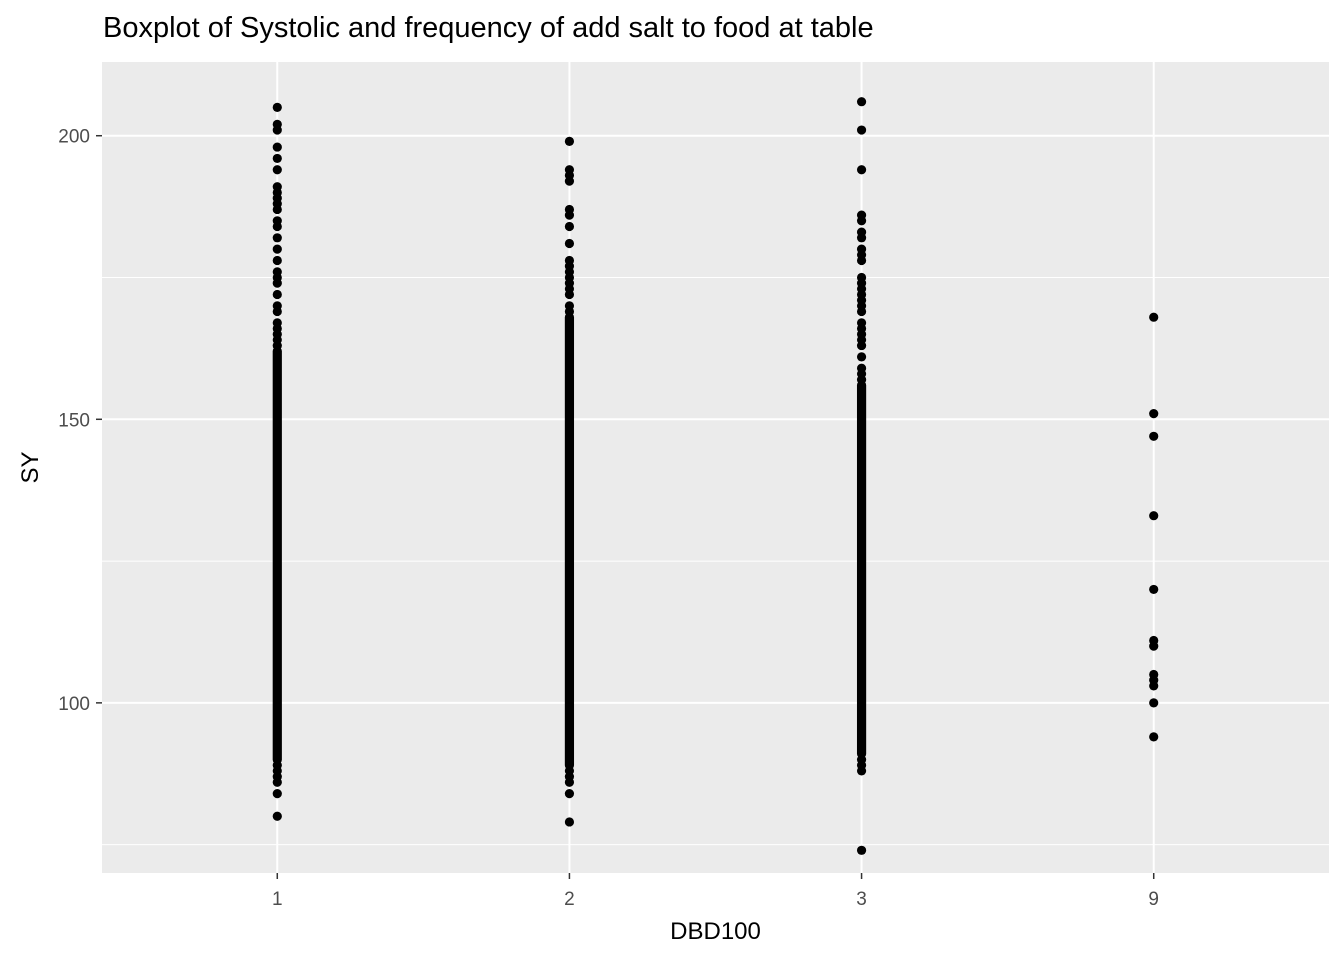 This screenshot has width=1344, height=960. What do you see at coordinates (74, 137) in the screenshot?
I see `y-tick-label: 200` at bounding box center [74, 137].